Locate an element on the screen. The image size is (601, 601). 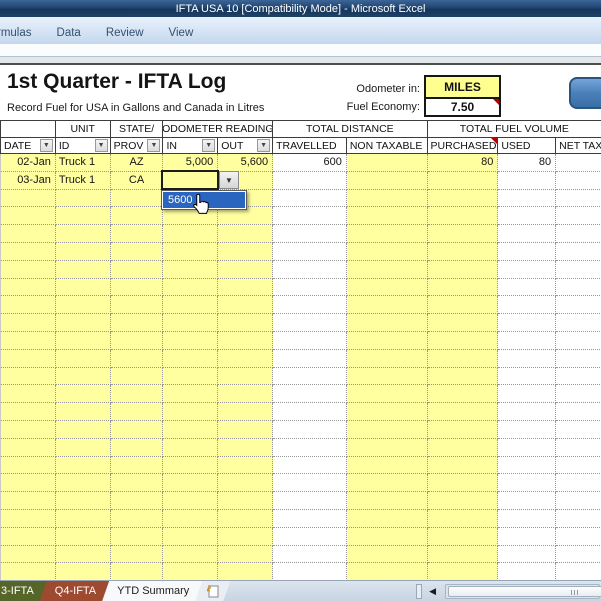
cell: 600 is located at coordinates (310, 163).